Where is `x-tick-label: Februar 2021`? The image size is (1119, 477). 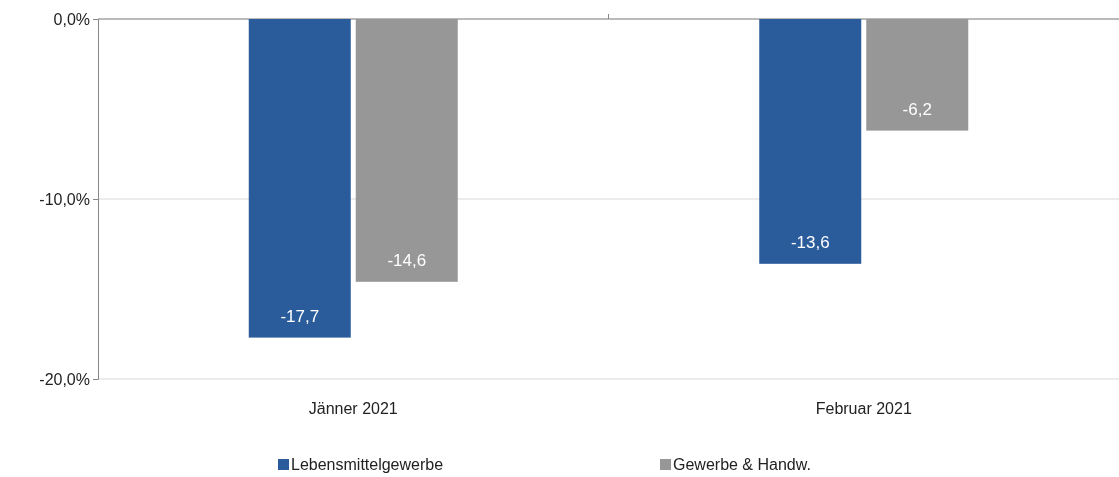
x-tick-label: Februar 2021 is located at coordinates (863, 408).